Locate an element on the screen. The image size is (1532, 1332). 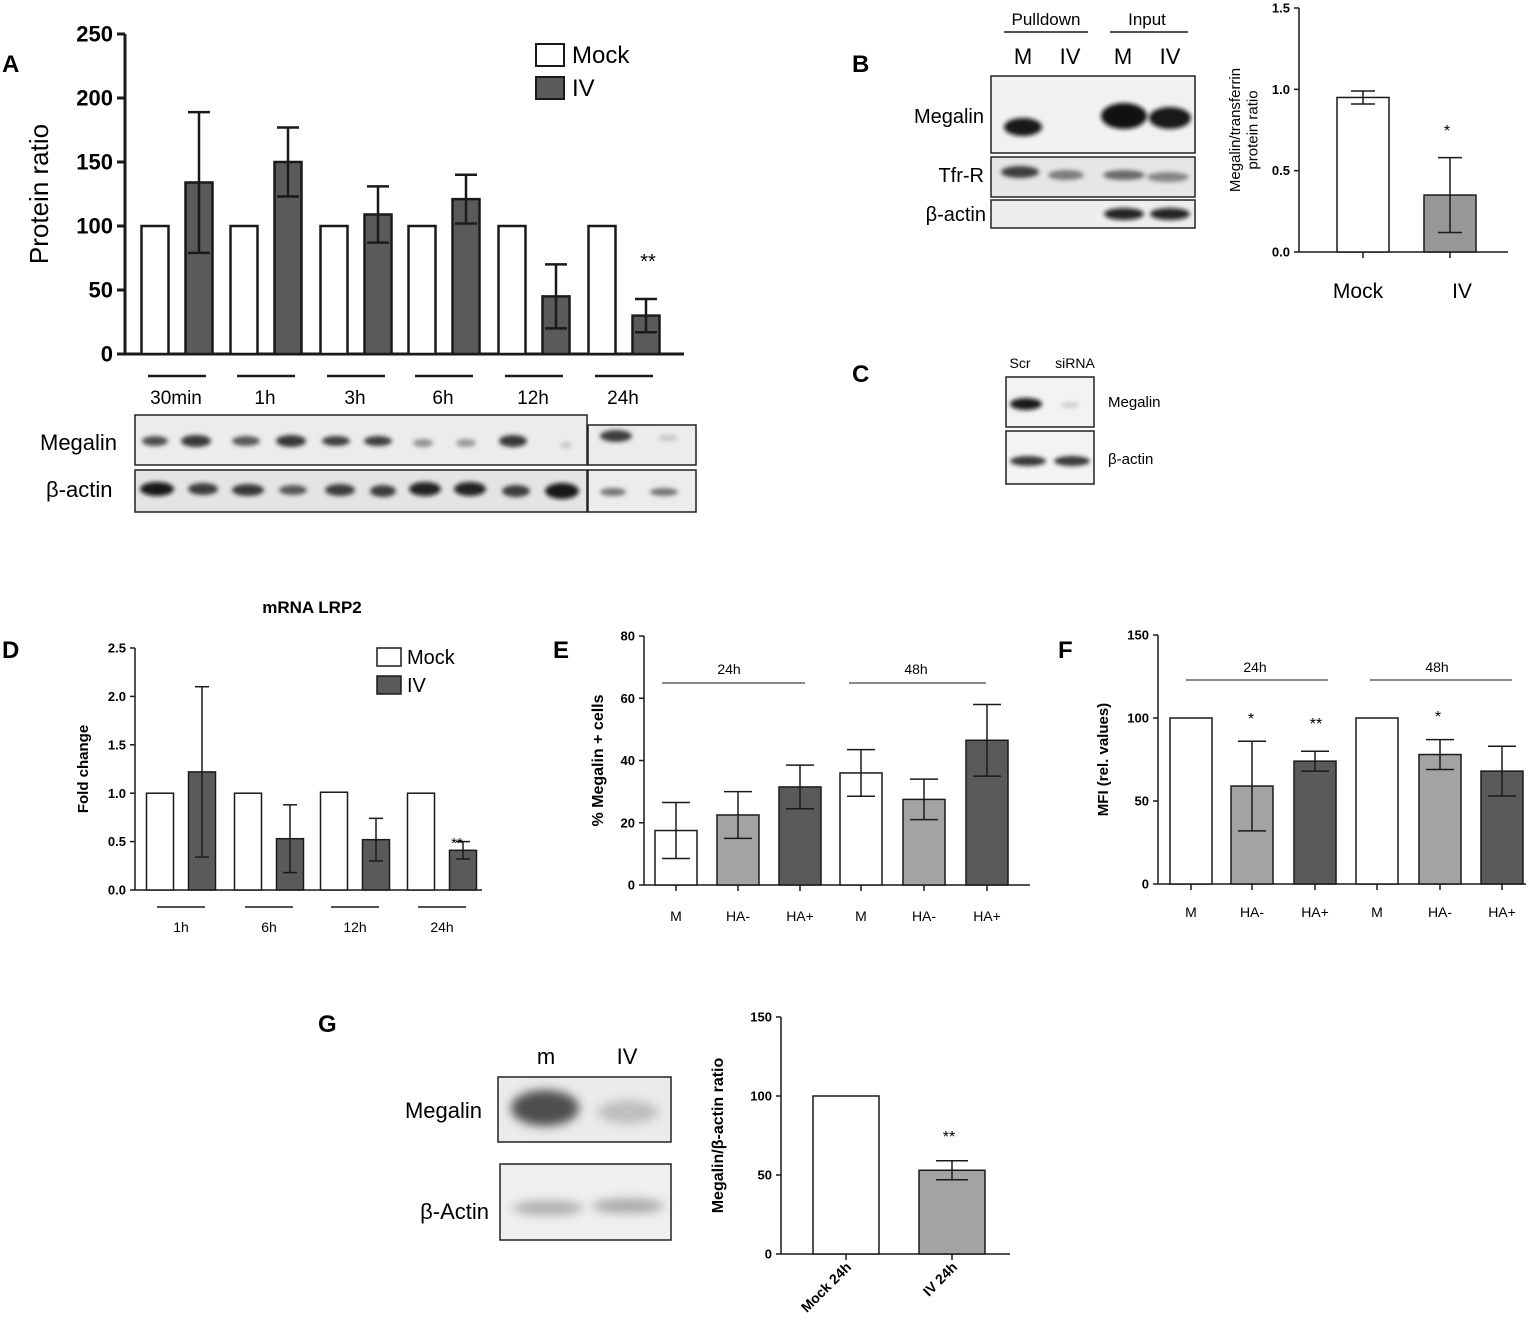
chart-f: 0 50 100 150 MFI (rel. values) M HA- HA+ M HA- HA+ is located at coordinates (1310, 774).